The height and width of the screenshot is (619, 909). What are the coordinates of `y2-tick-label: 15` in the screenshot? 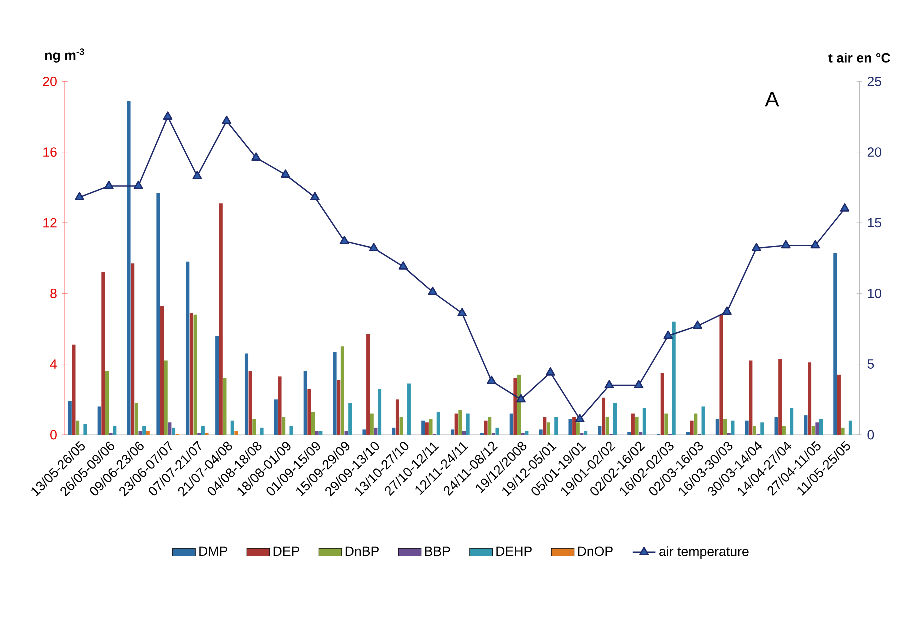 It's located at (875, 223).